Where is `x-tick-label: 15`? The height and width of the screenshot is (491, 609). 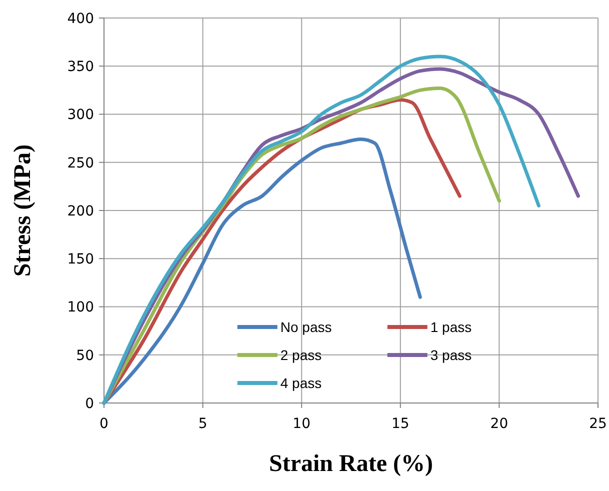
x-tick-label: 15 is located at coordinates (400, 424).